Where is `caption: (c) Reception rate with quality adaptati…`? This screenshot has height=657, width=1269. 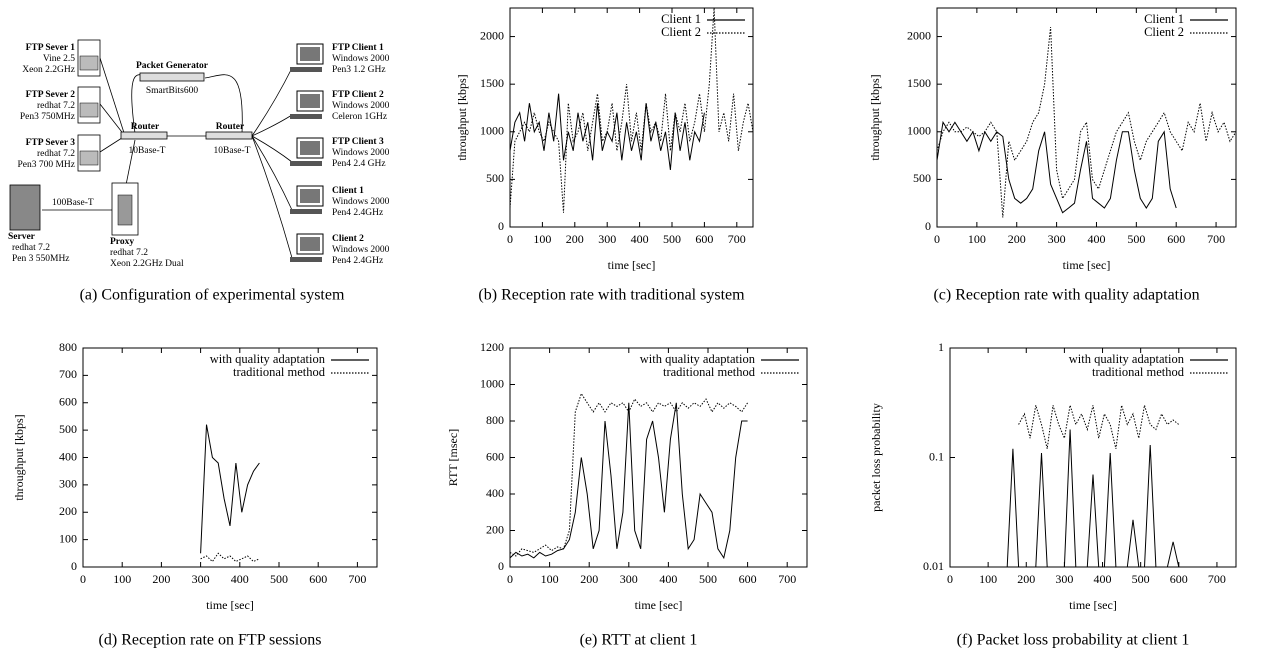
caption: (c) Reception rate with quality adaptati… is located at coordinates (1066, 295).